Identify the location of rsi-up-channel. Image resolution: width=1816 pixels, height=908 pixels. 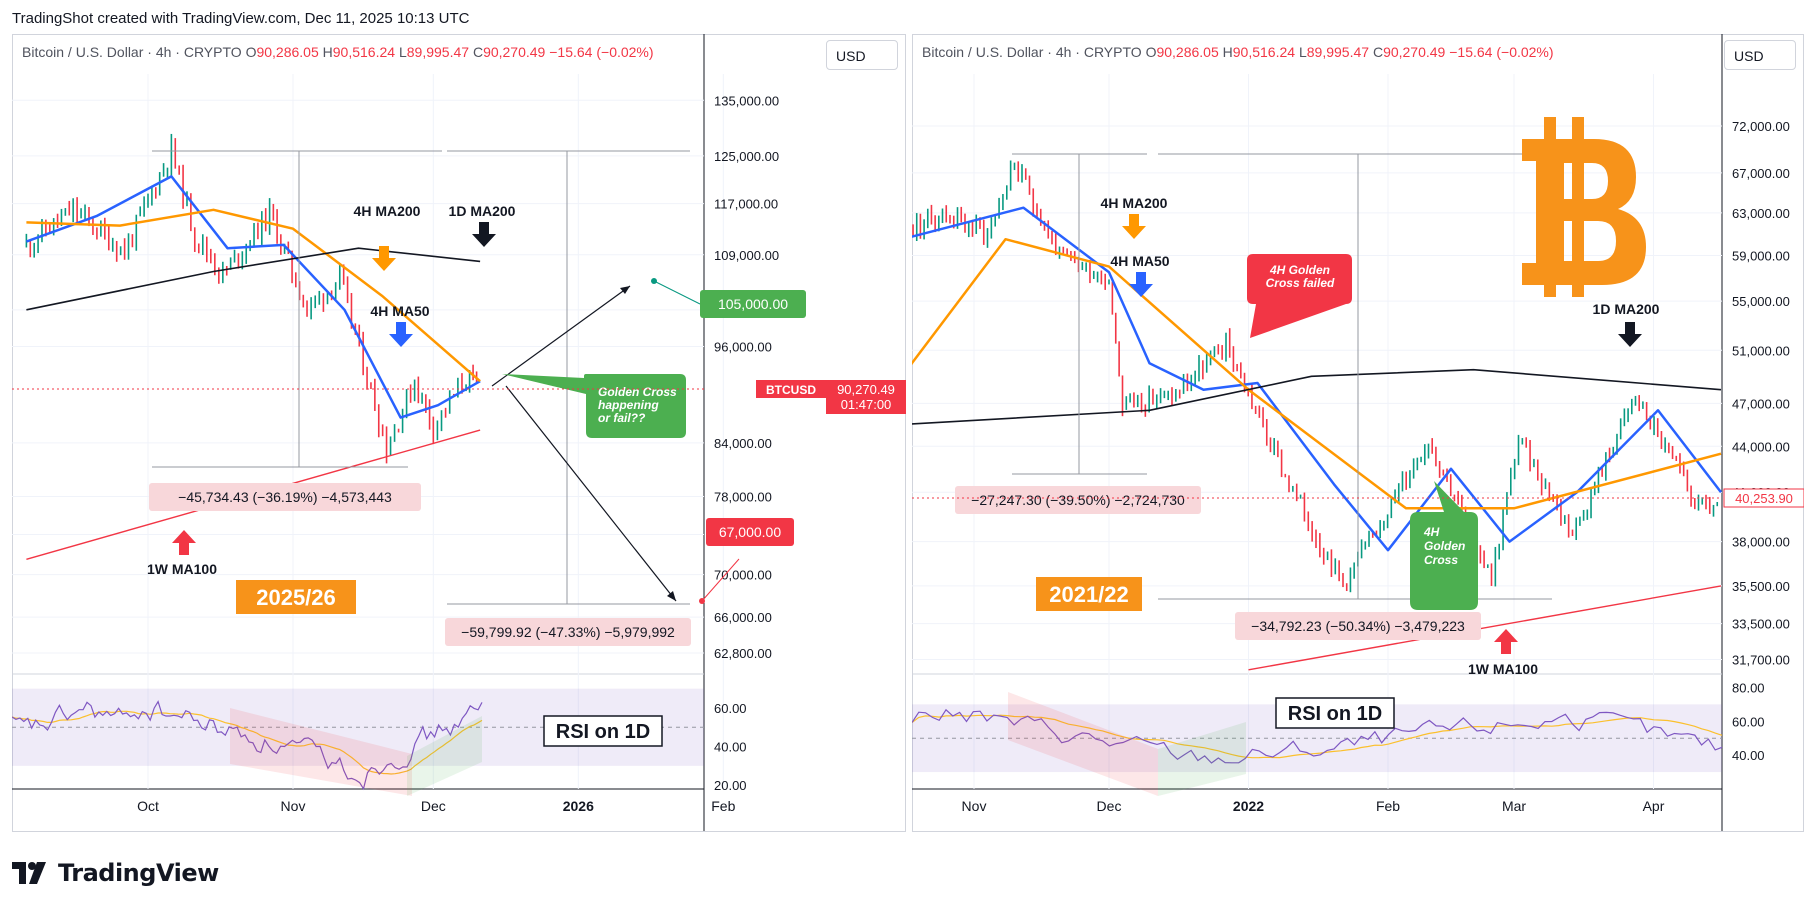
(1202, 759).